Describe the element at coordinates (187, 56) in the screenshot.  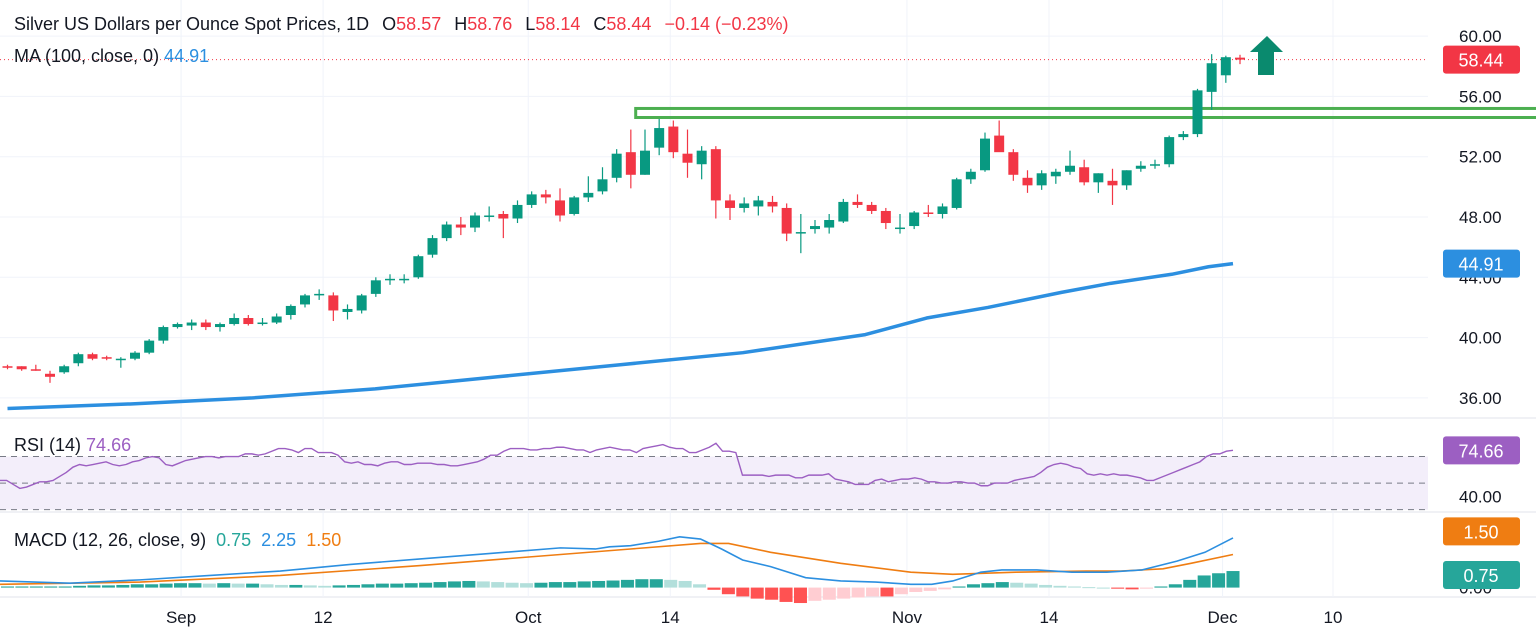
I see `legend-ma-value: 44.91` at that location.